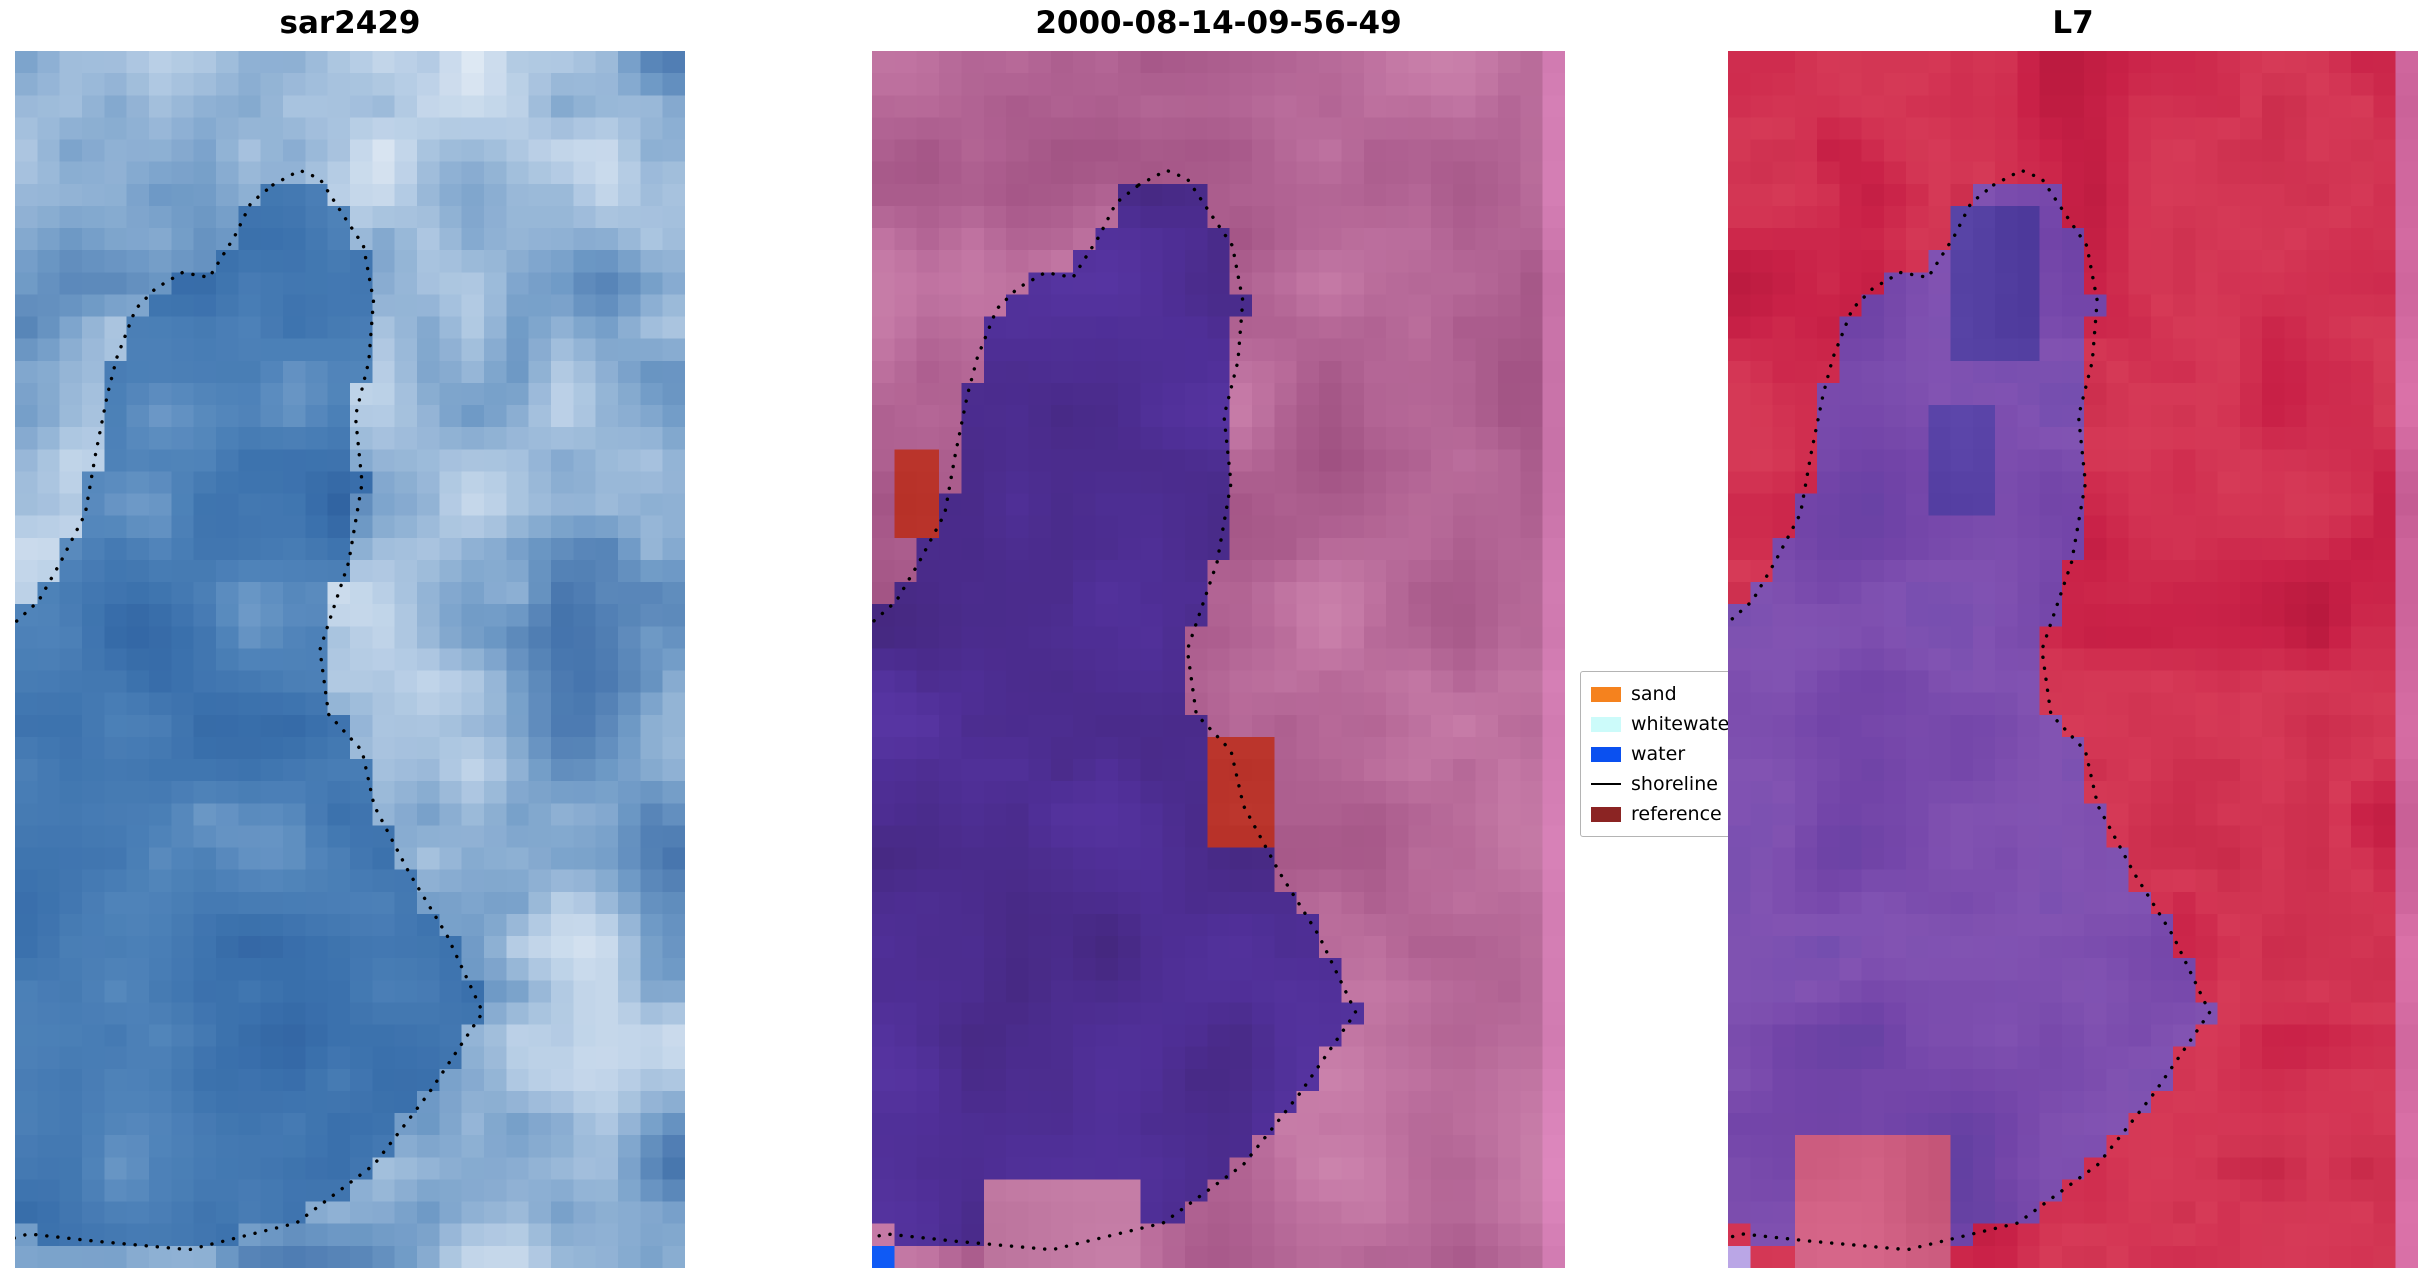  I want to click on legend-label-shoreline: shoreline, so click(1674, 784).